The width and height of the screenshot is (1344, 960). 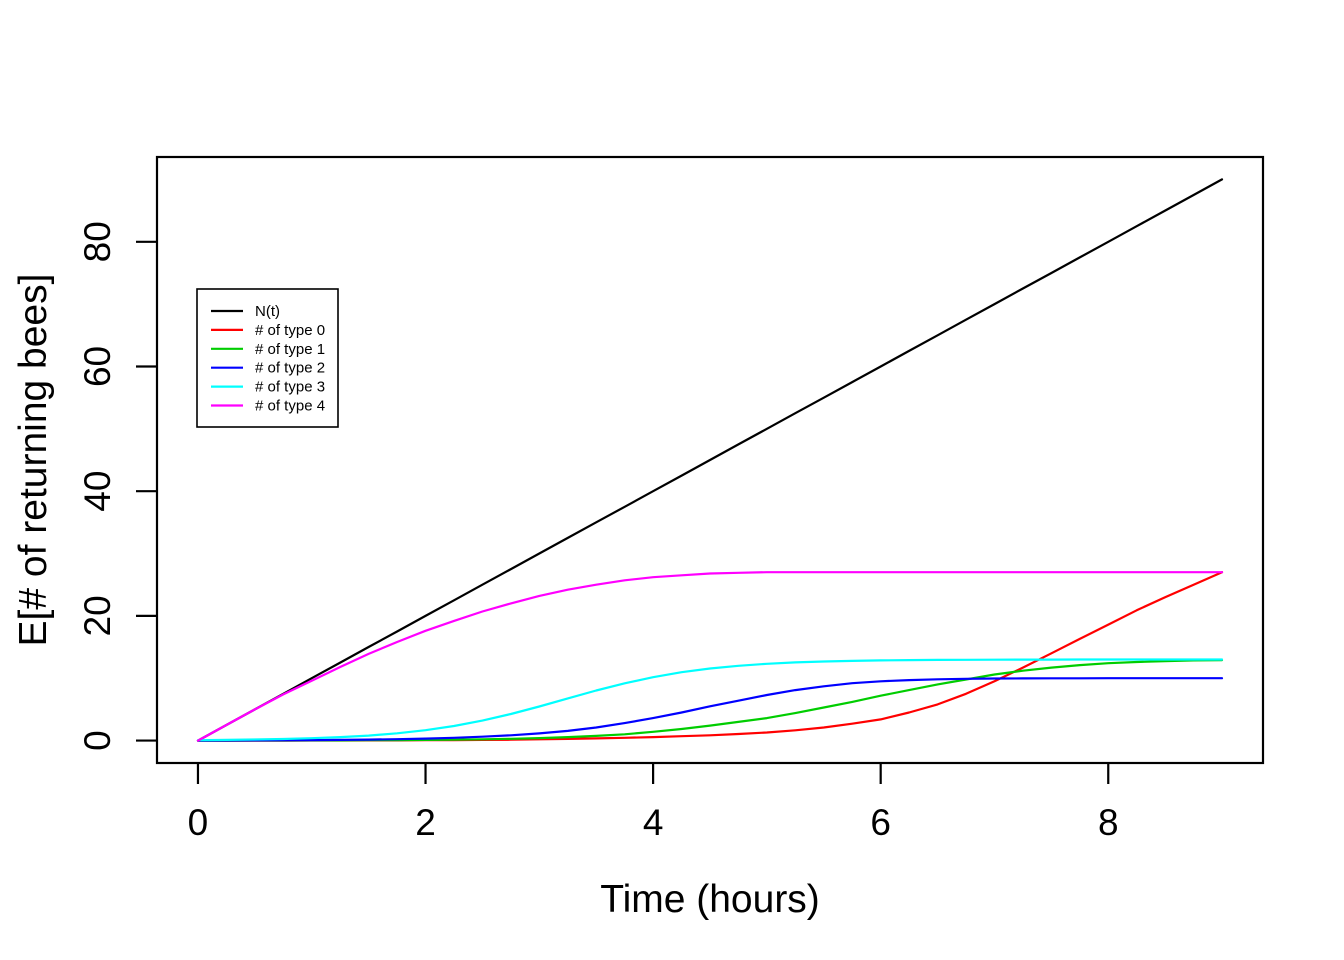 I want to click on y-tick-label: 80, so click(x=97, y=241).